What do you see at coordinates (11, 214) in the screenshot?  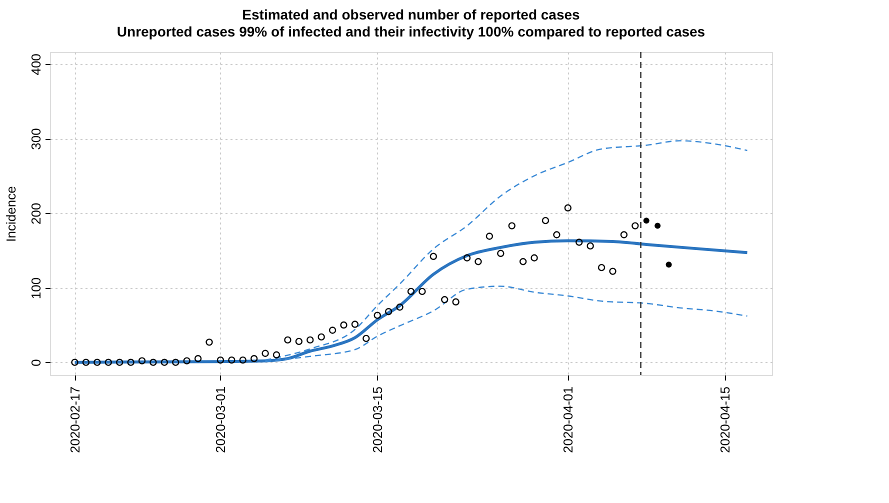 I see `y-axis-title: Incidence` at bounding box center [11, 214].